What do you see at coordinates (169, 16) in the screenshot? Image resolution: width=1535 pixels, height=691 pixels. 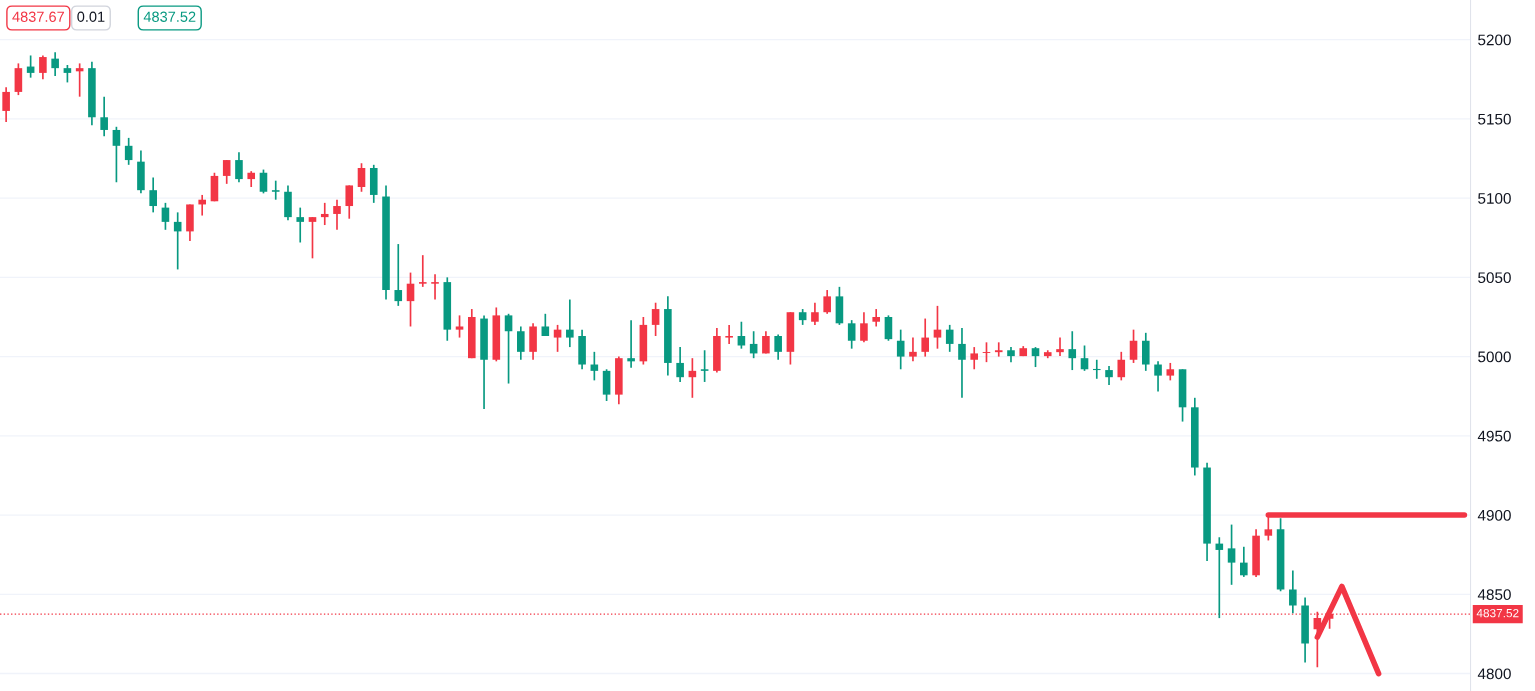 I see `annotation: 4837.52` at bounding box center [169, 16].